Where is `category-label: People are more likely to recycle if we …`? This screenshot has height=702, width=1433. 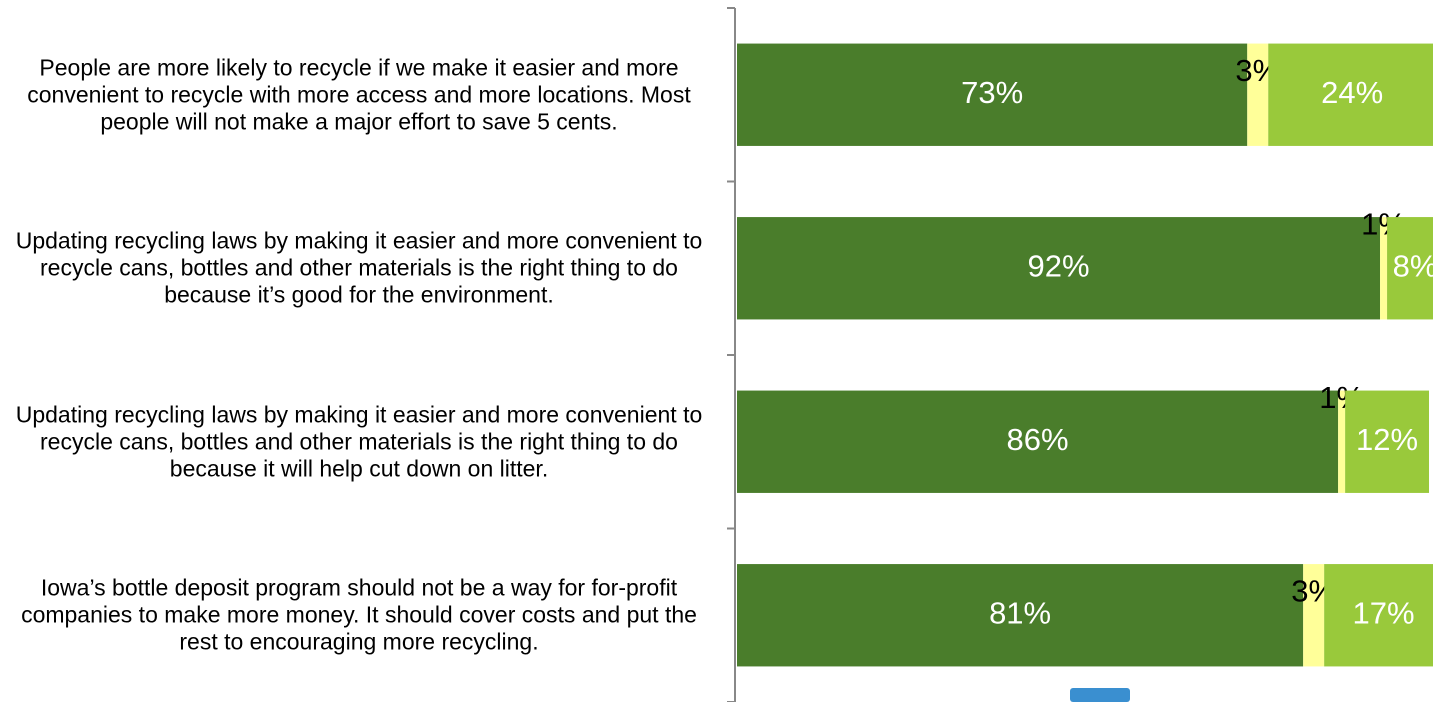
category-label: People are more likely to recycle if we … is located at coordinates (359, 94).